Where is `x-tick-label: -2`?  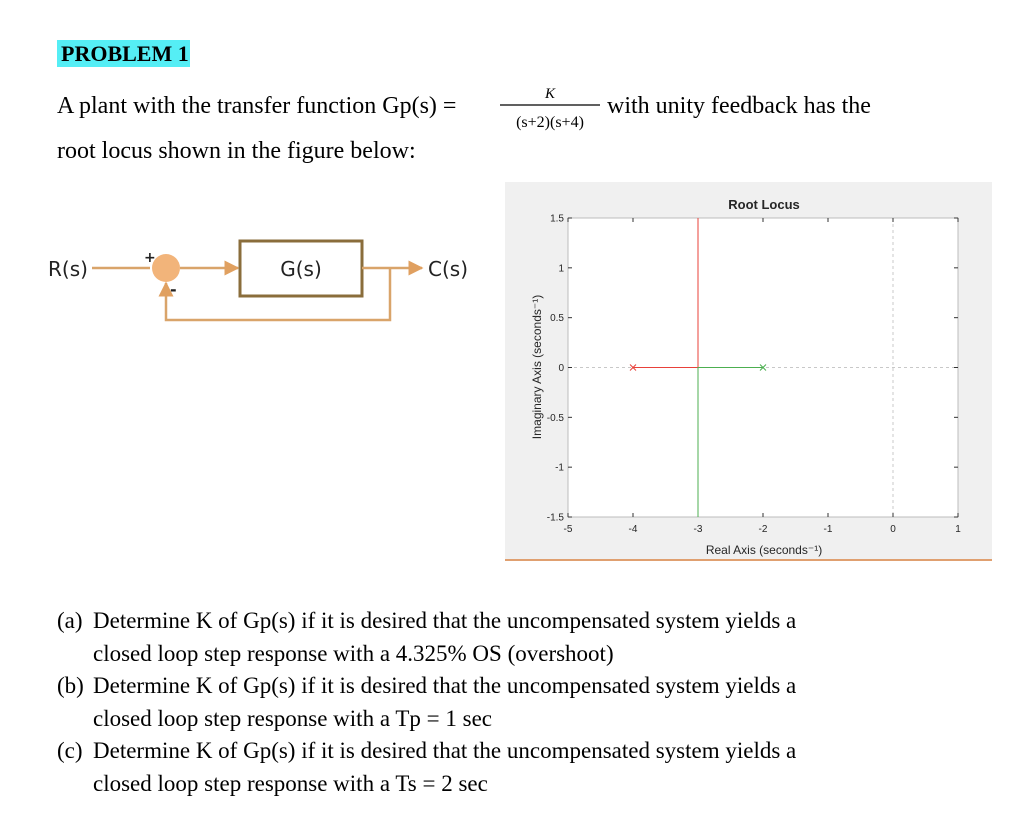
x-tick-label: -2 is located at coordinates (763, 529).